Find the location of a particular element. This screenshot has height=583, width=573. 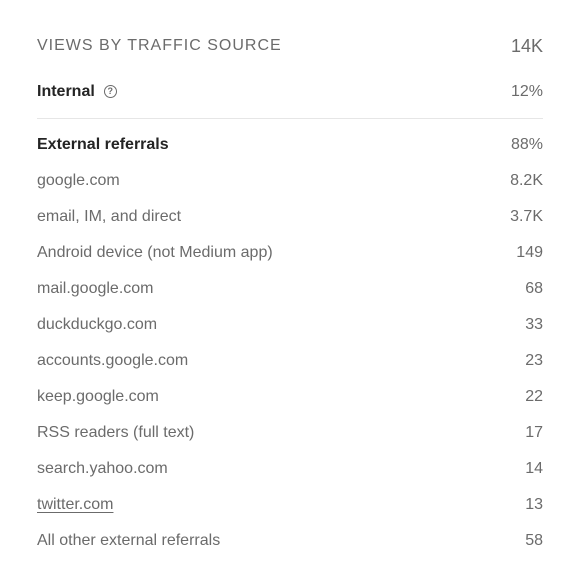

internal-value: 12% is located at coordinates (526, 91).